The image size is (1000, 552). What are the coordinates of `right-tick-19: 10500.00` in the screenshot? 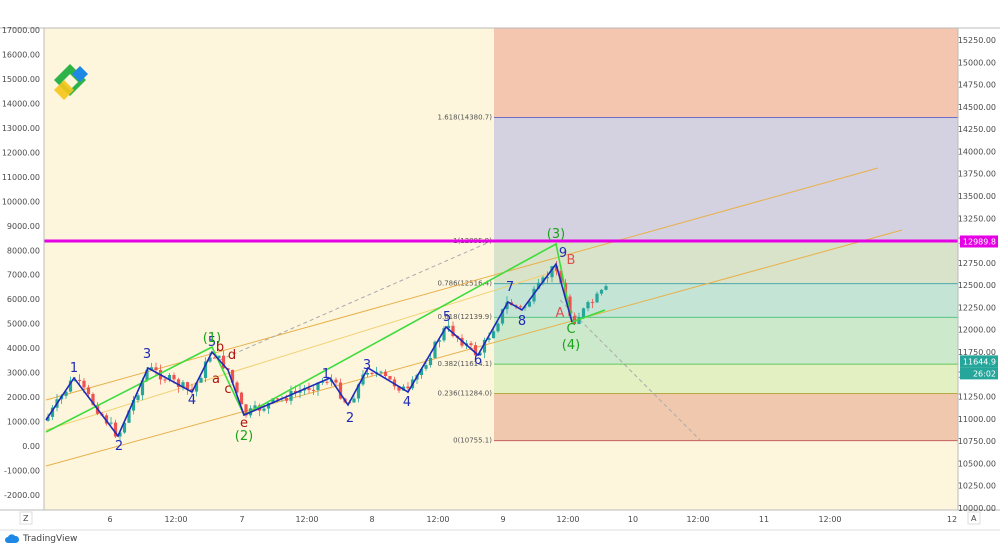 It's located at (977, 463).